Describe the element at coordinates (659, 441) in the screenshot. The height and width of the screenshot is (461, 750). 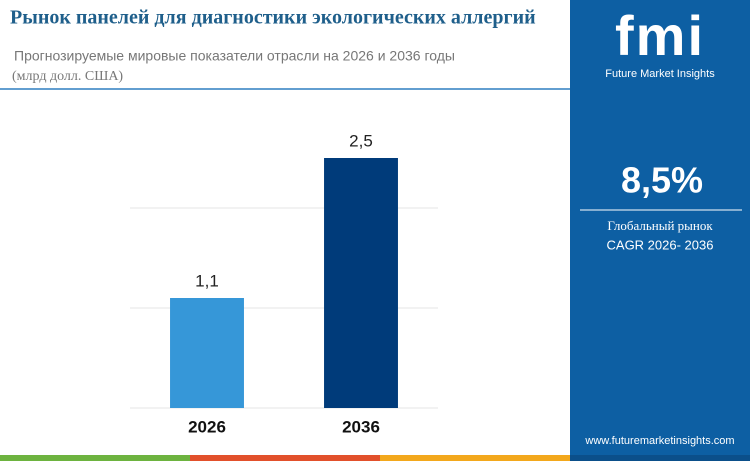
I see `website: www.futuremarketinsights.com` at that location.